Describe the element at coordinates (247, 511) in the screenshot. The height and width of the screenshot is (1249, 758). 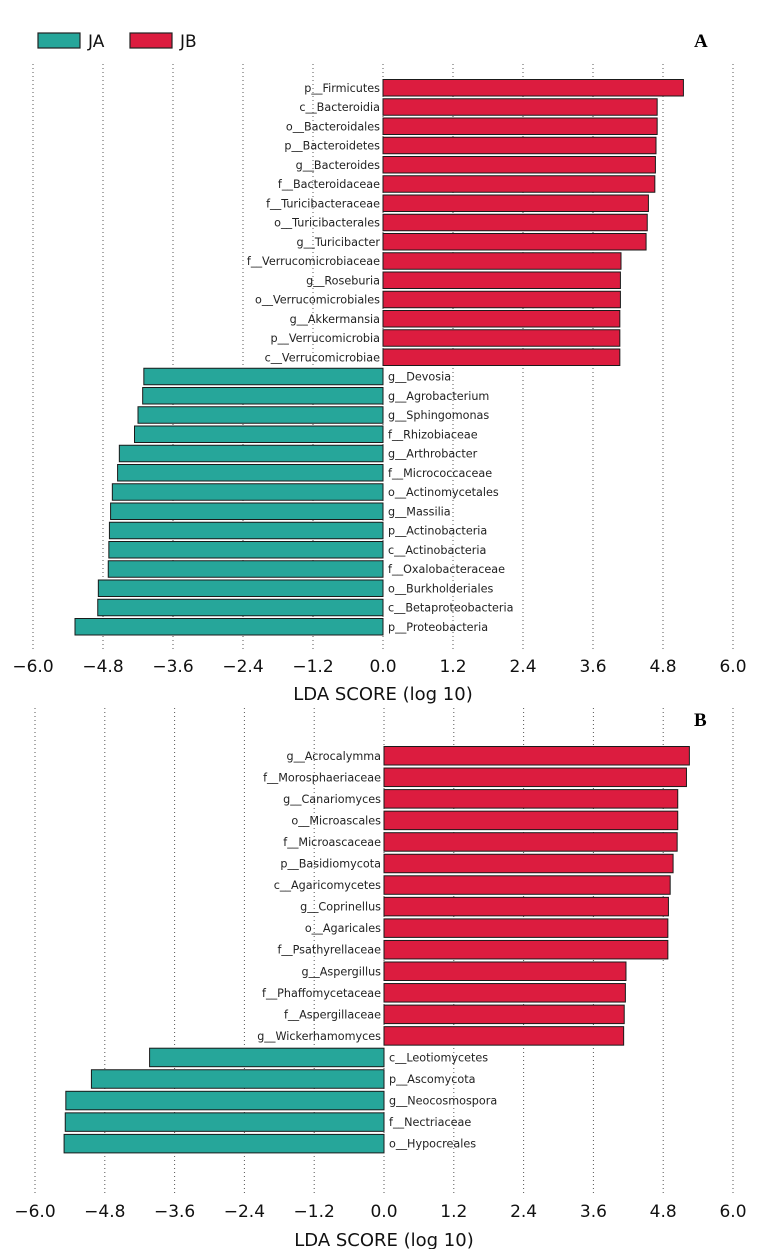
I see `bar-g-massilia` at that location.